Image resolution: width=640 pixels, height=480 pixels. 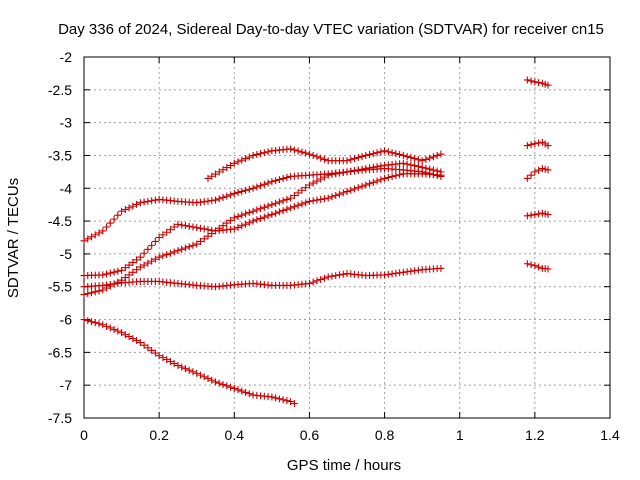 I want to click on y-tick-label: -6, so click(x=66, y=320).